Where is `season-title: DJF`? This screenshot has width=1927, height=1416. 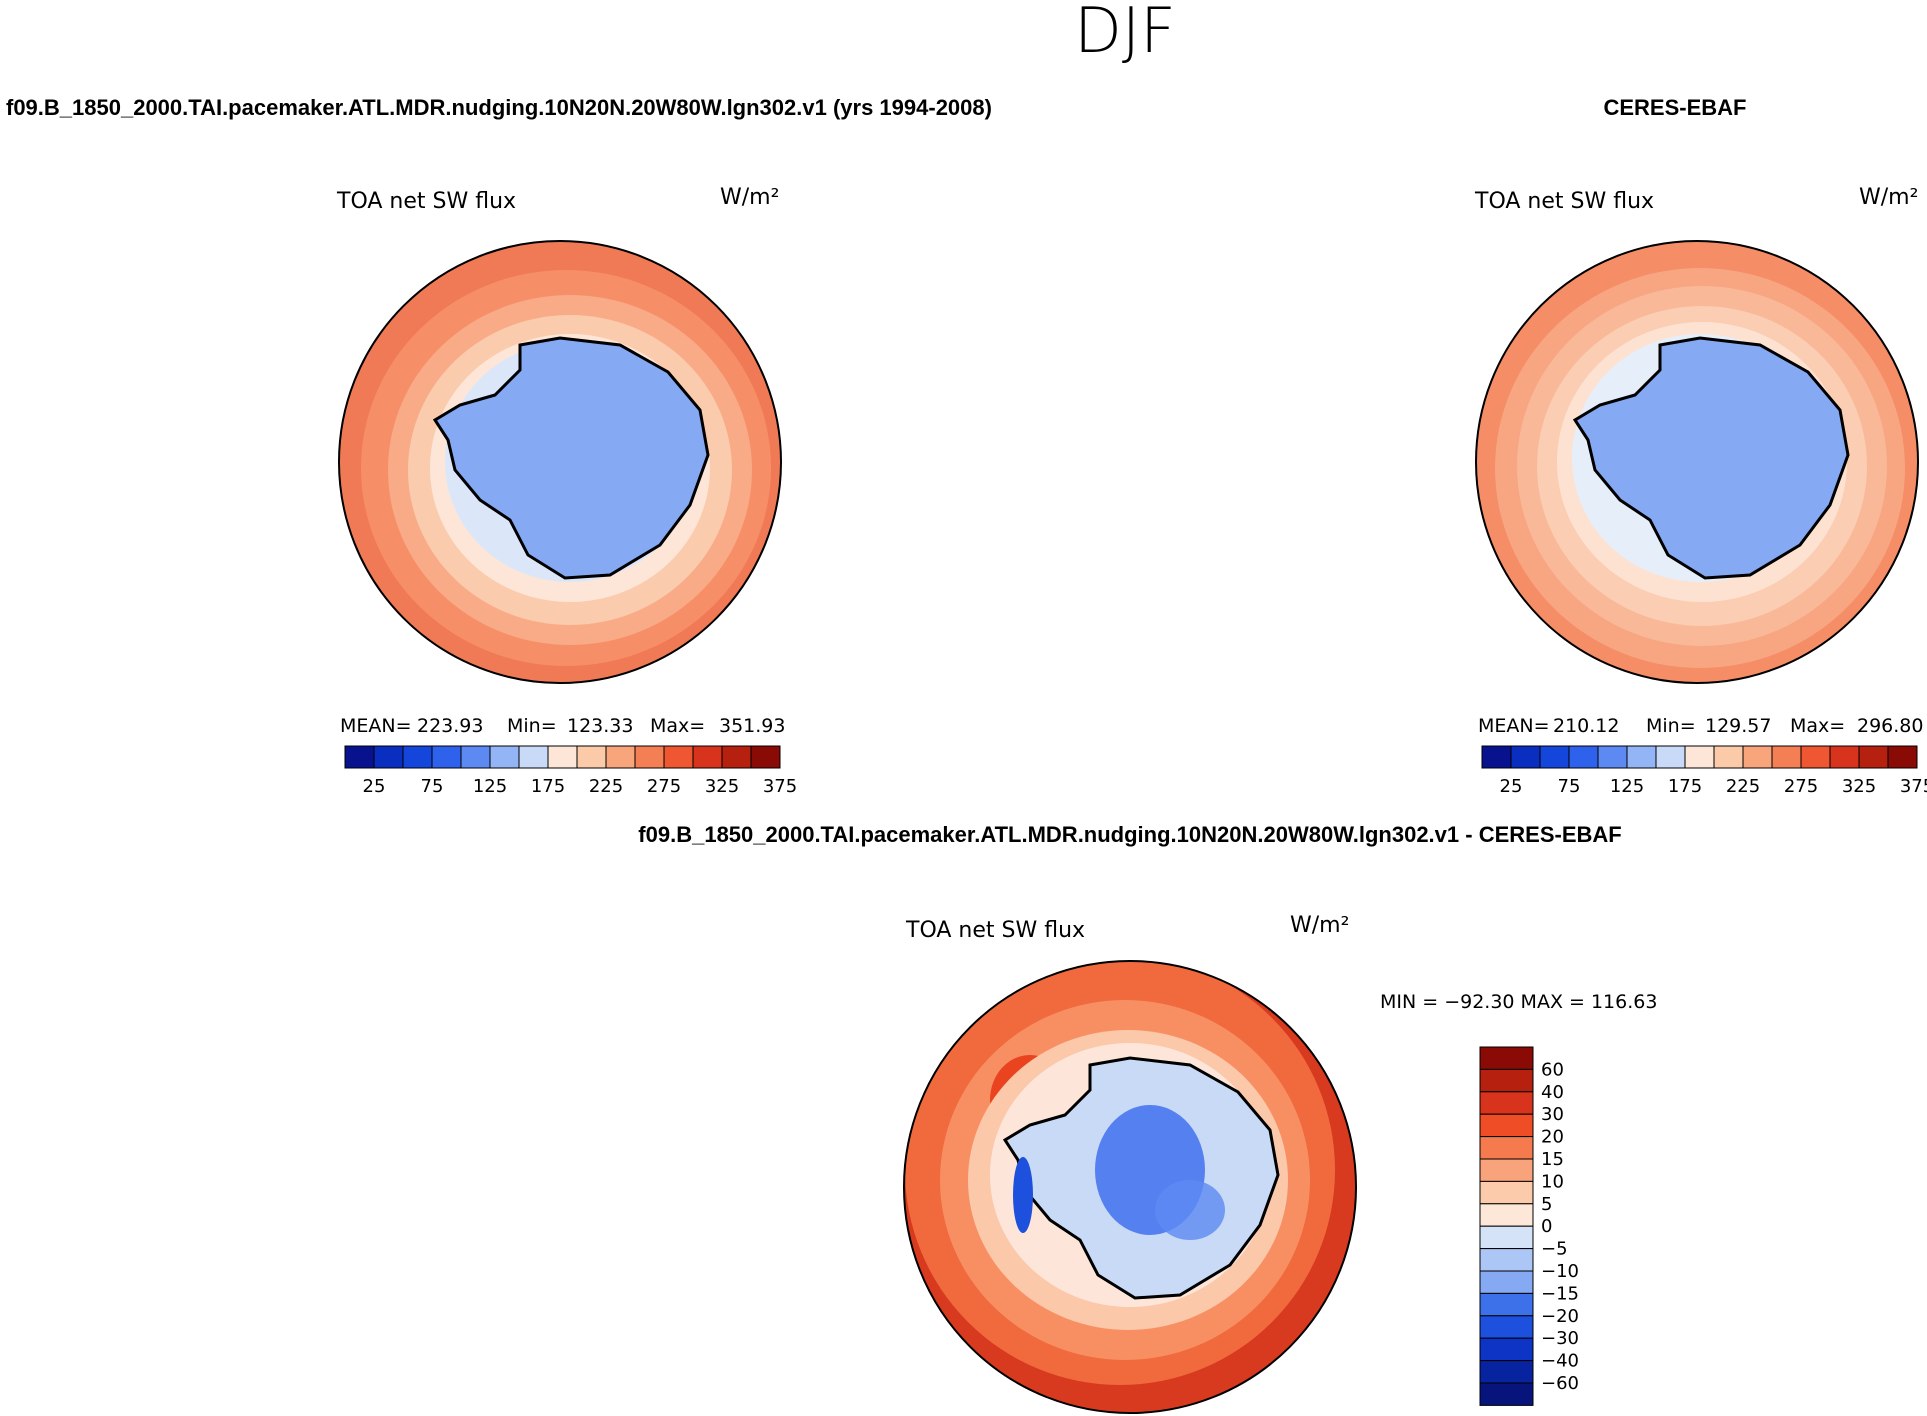
season-title: DJF is located at coordinates (1125, 33).